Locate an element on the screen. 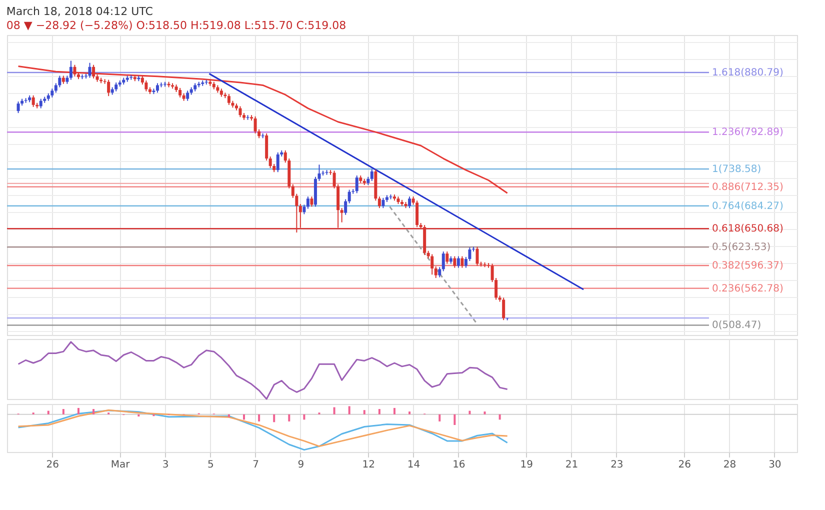  x-tick-label: 21 is located at coordinates (571, 465).